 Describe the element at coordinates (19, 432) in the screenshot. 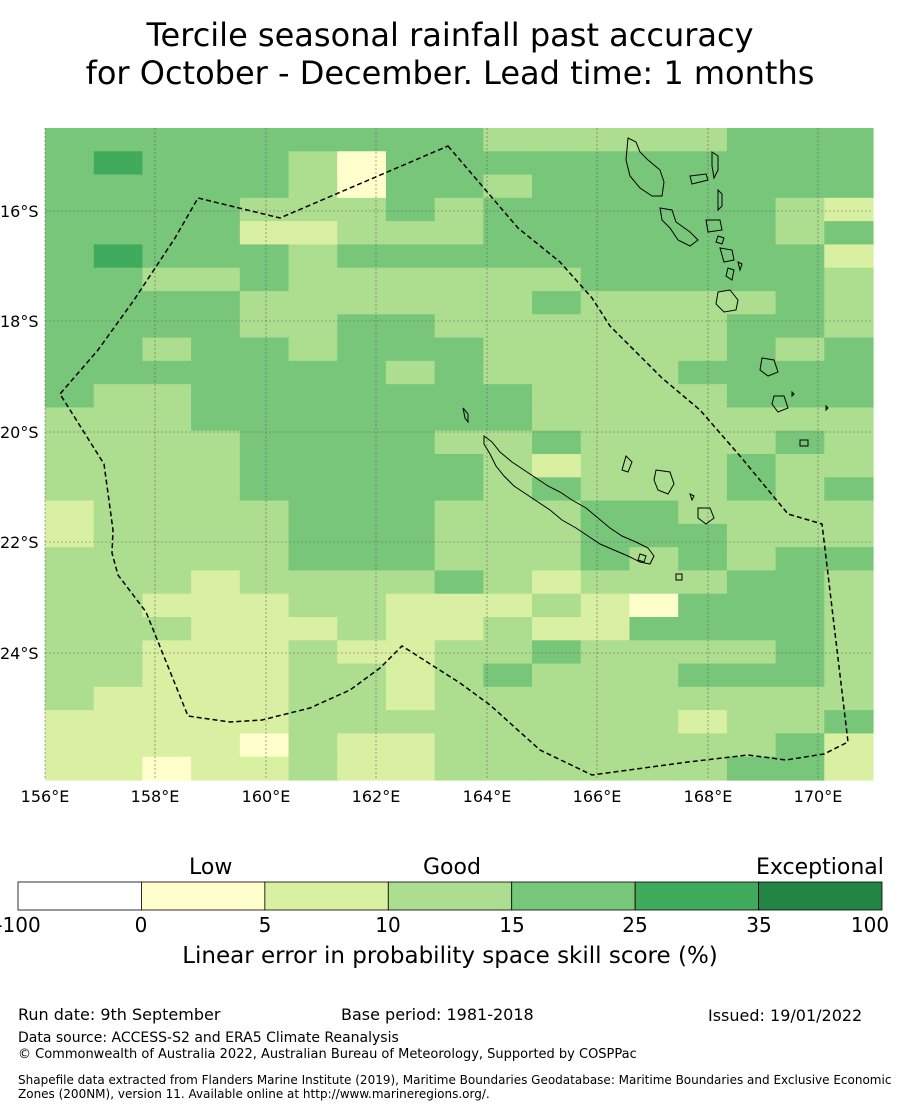

I see `lat-label-20s: 20°S` at that location.